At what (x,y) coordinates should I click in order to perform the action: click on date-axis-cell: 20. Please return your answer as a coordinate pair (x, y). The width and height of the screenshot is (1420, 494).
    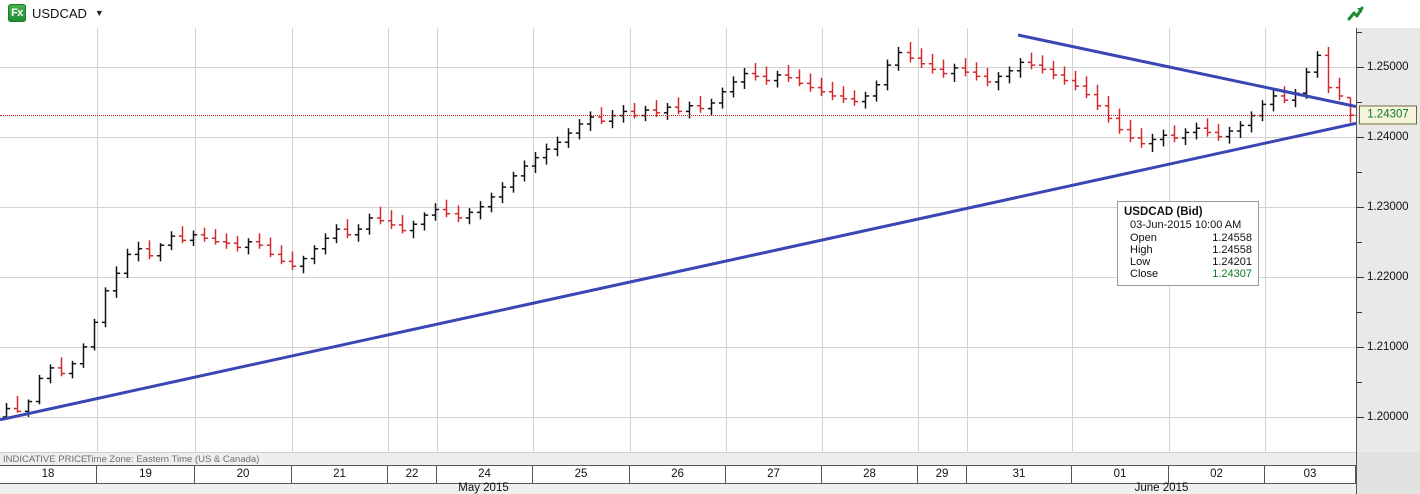
    Looking at the image, I should click on (243, 474).